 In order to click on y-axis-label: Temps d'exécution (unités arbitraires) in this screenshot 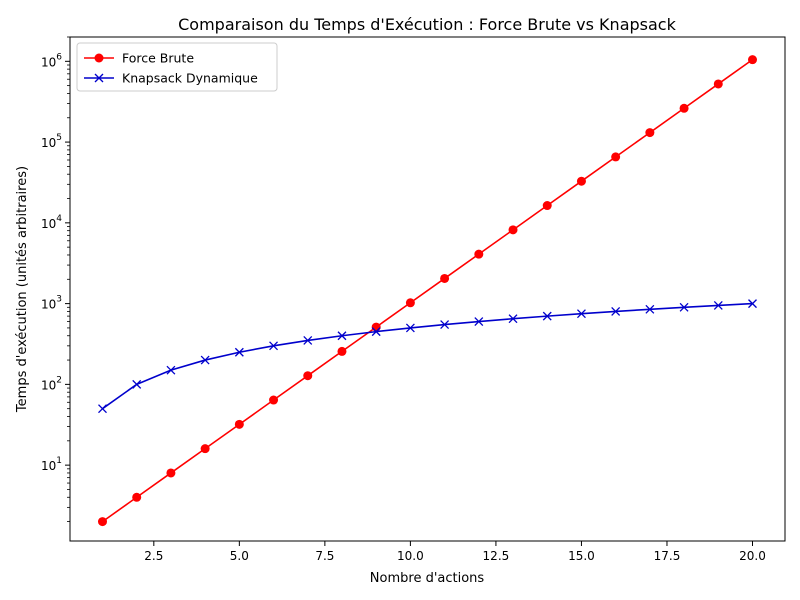, I will do `click(22, 289)`.